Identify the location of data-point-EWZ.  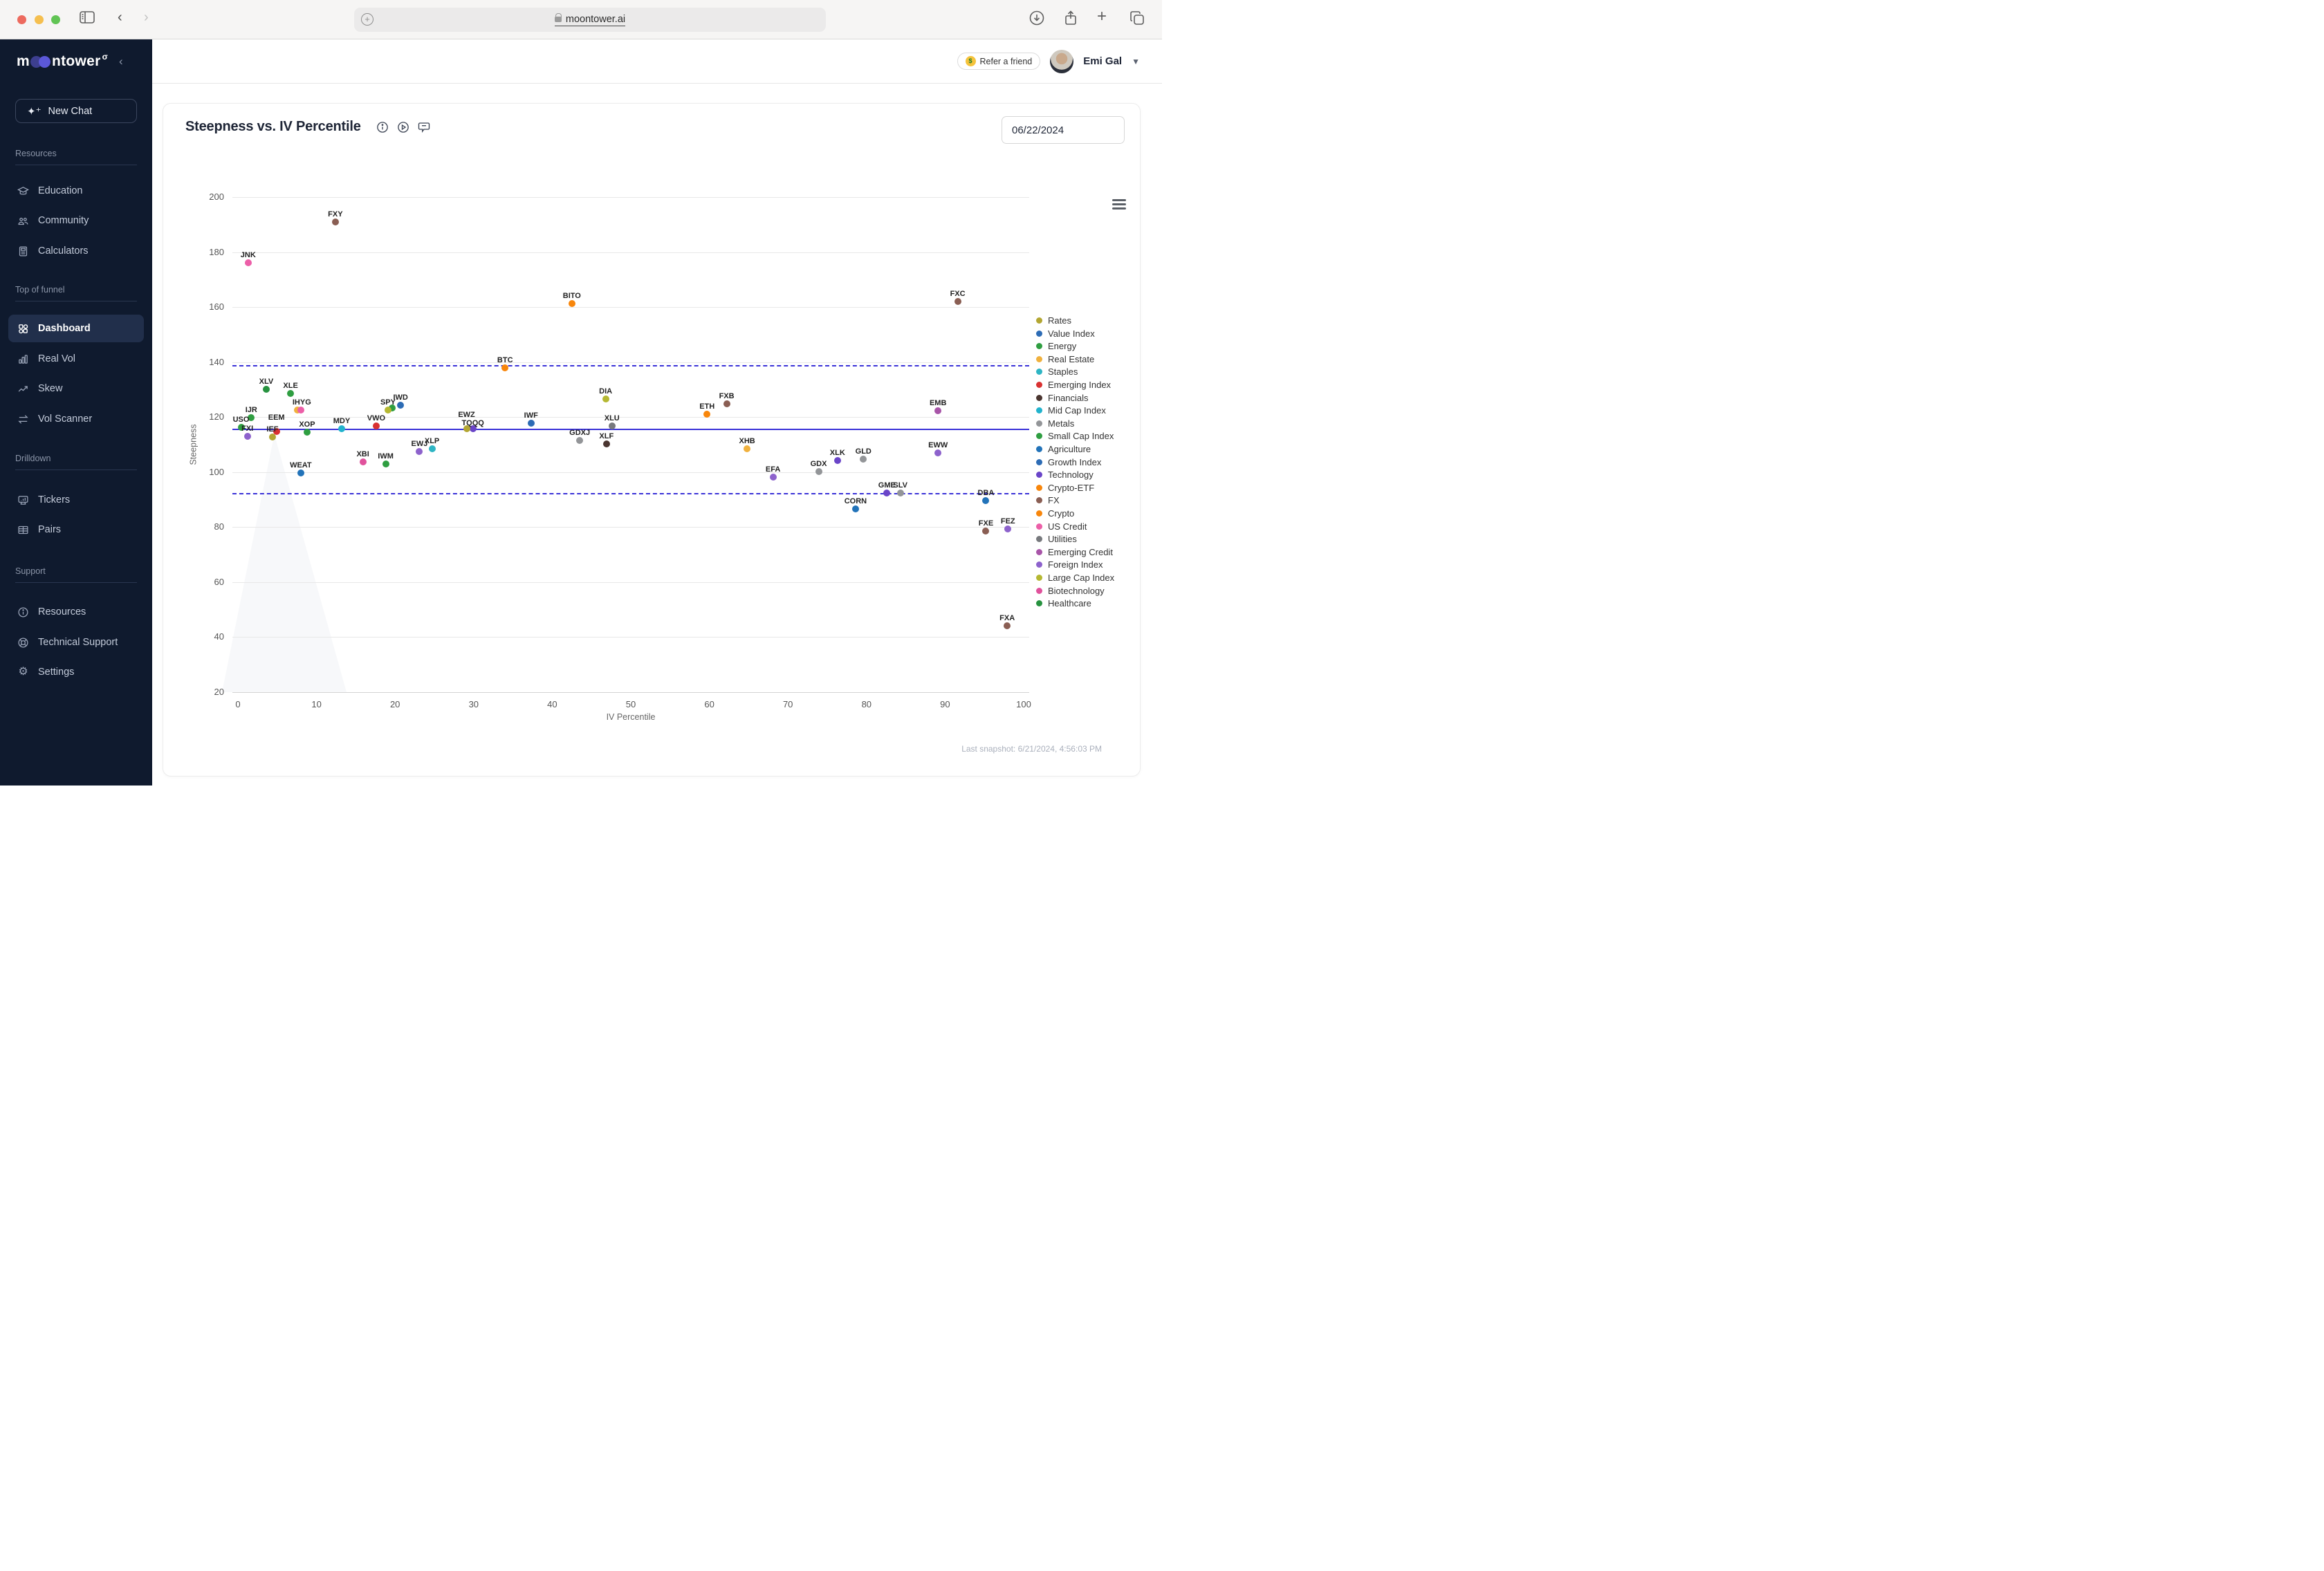
(466, 428).